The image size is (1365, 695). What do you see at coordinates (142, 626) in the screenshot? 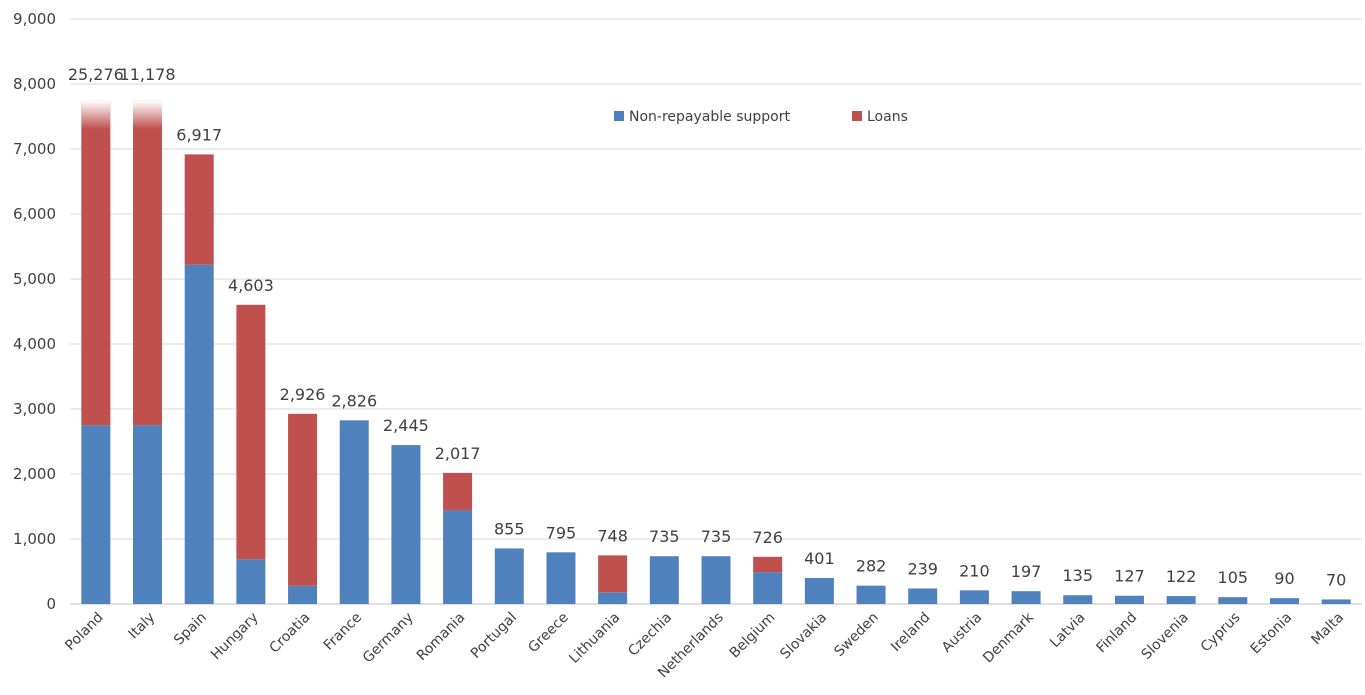
I see `x-category-label: Italy` at bounding box center [142, 626].